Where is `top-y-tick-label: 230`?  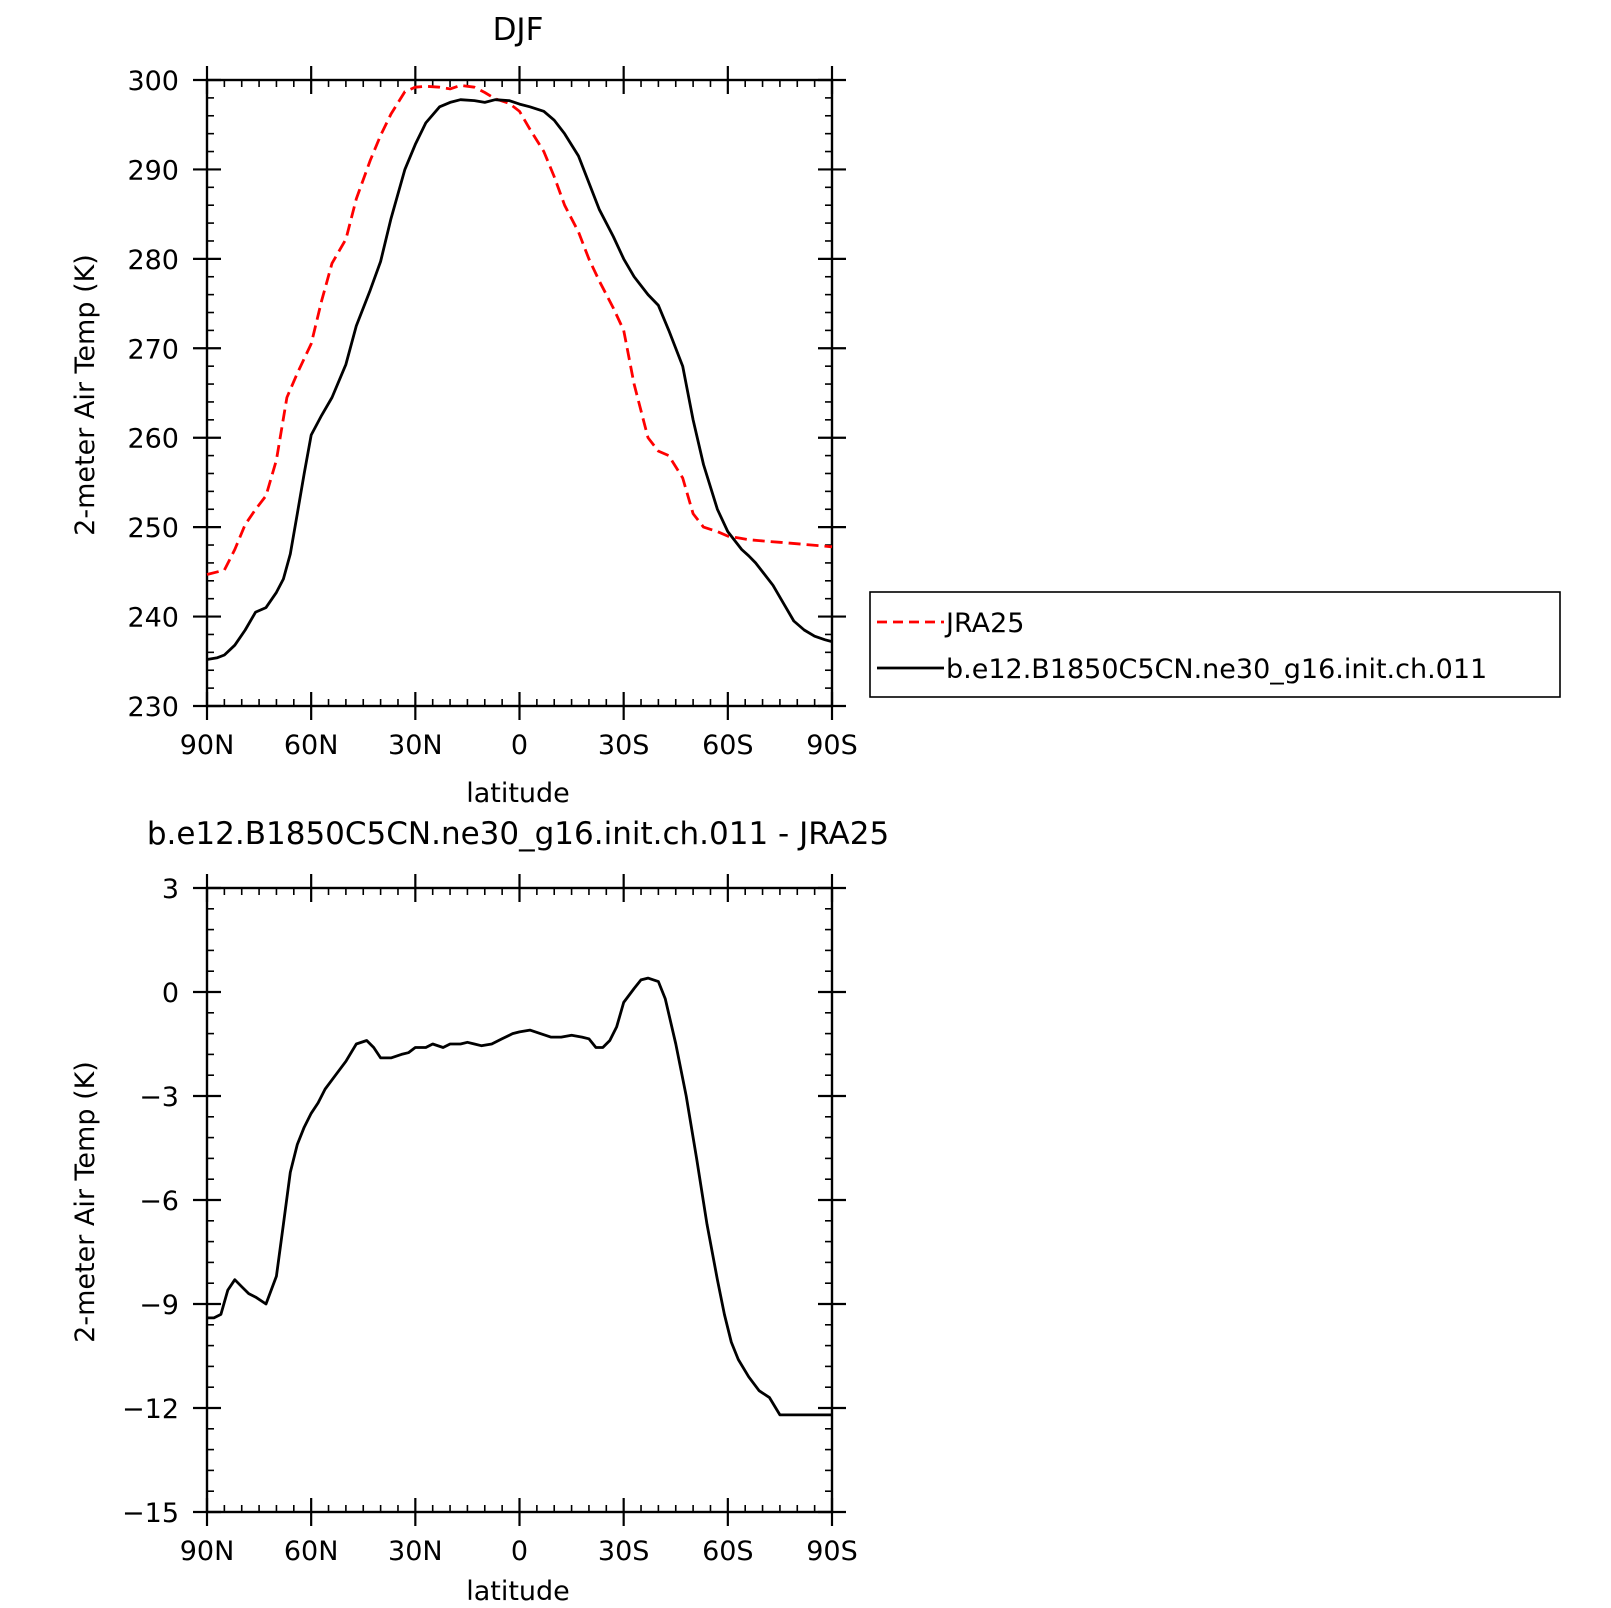
top-y-tick-label: 230 is located at coordinates (153, 707).